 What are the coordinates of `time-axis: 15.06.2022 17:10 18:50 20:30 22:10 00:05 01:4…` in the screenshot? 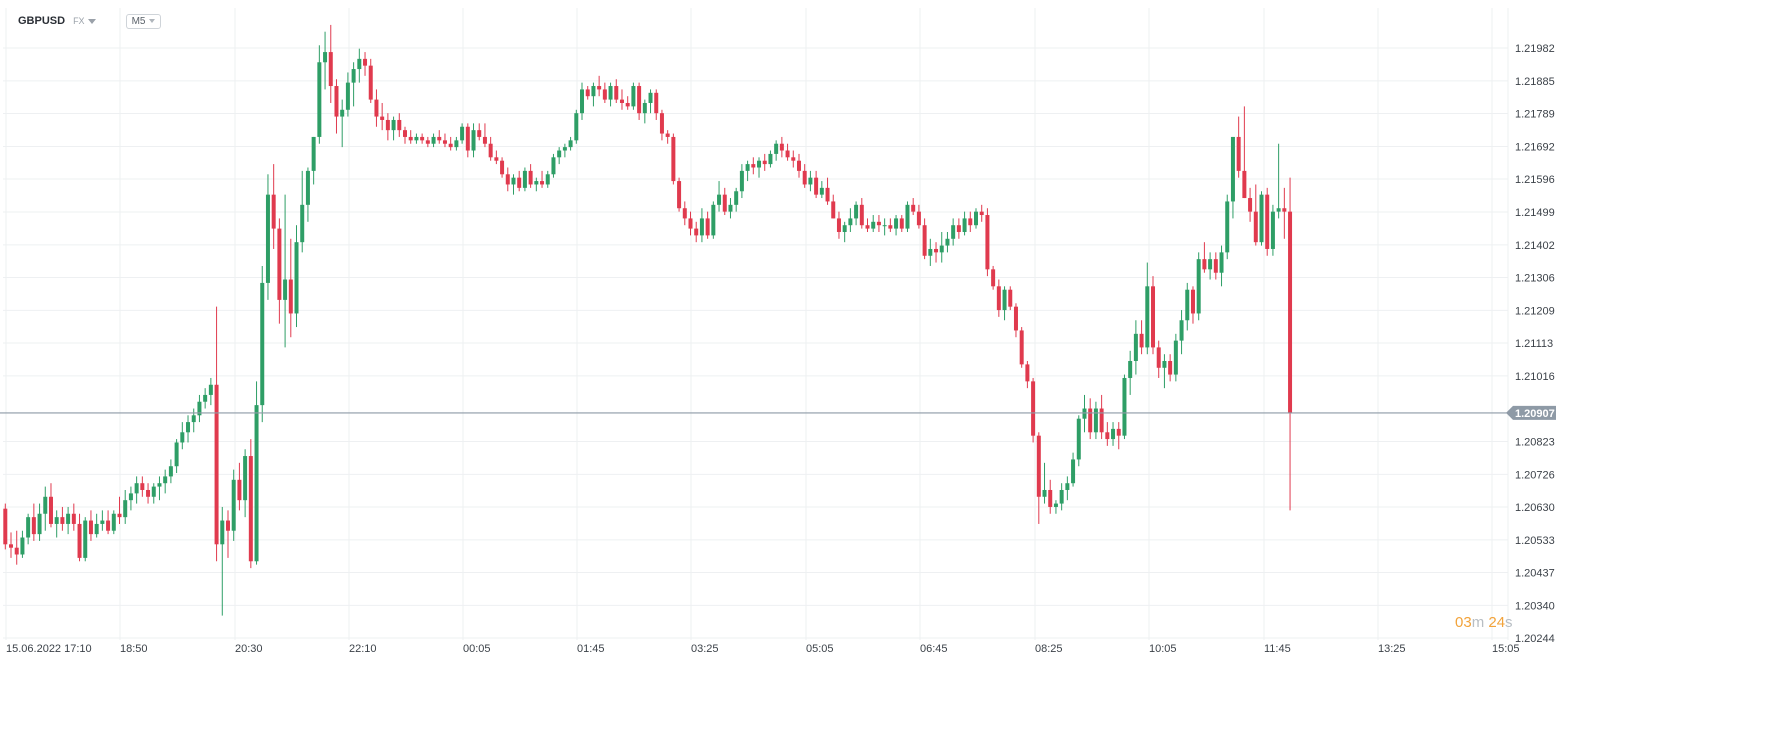 It's located at (763, 649).